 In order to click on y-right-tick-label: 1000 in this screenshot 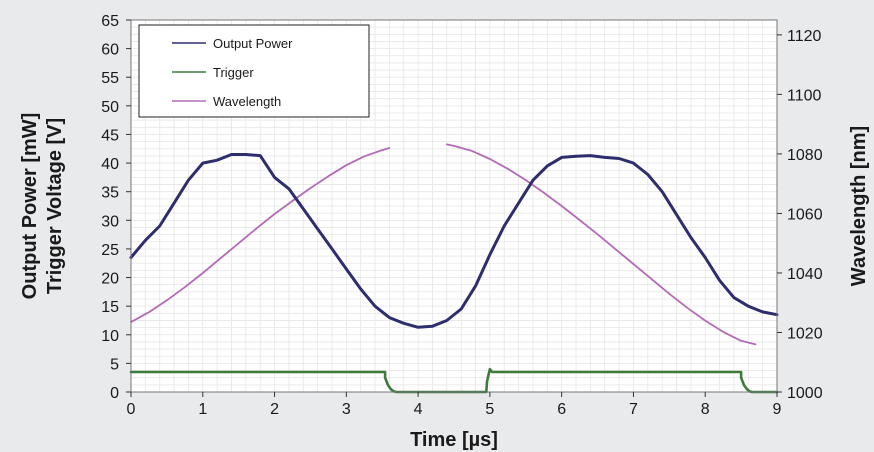, I will do `click(805, 393)`.